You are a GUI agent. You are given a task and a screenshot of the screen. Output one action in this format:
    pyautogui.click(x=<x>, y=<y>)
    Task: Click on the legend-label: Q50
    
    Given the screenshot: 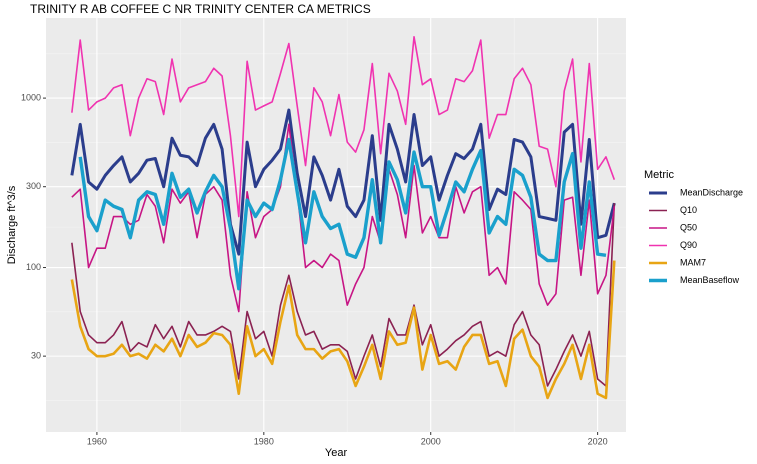 What is the action you would take?
    pyautogui.click(x=688, y=227)
    